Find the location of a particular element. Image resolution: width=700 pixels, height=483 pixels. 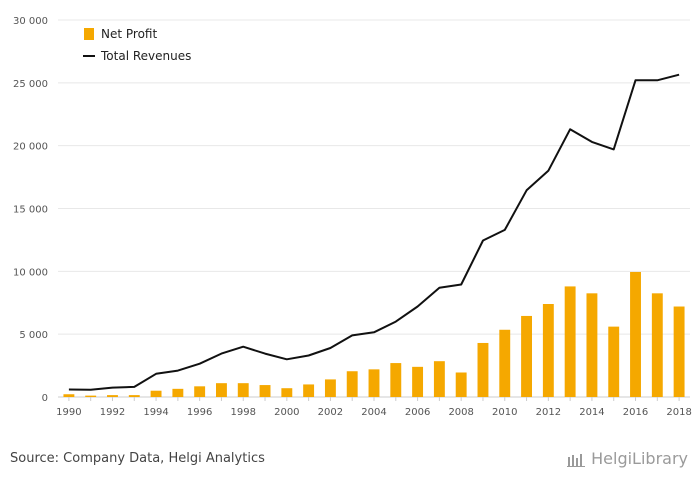

x-tick-label: 1994 is located at coordinates (155, 412).